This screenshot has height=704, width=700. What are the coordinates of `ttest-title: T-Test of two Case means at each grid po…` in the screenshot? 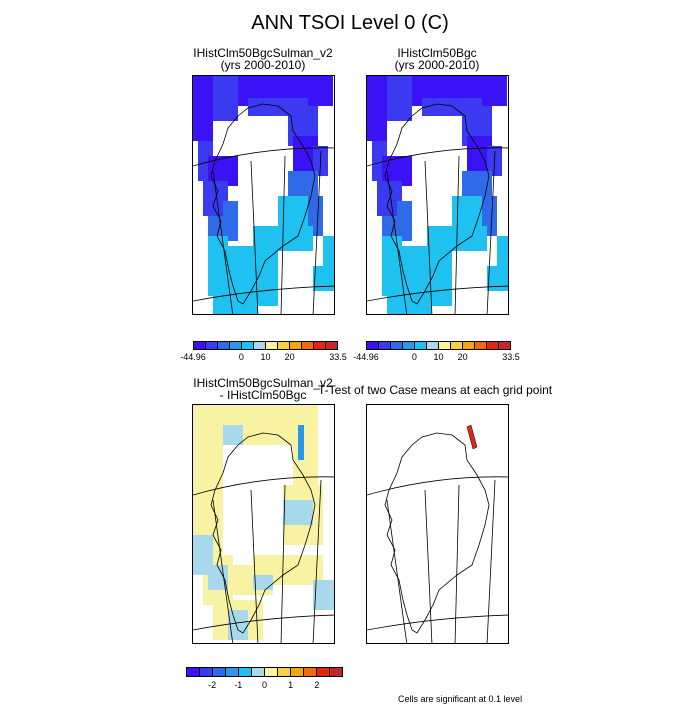 It's located at (435, 390).